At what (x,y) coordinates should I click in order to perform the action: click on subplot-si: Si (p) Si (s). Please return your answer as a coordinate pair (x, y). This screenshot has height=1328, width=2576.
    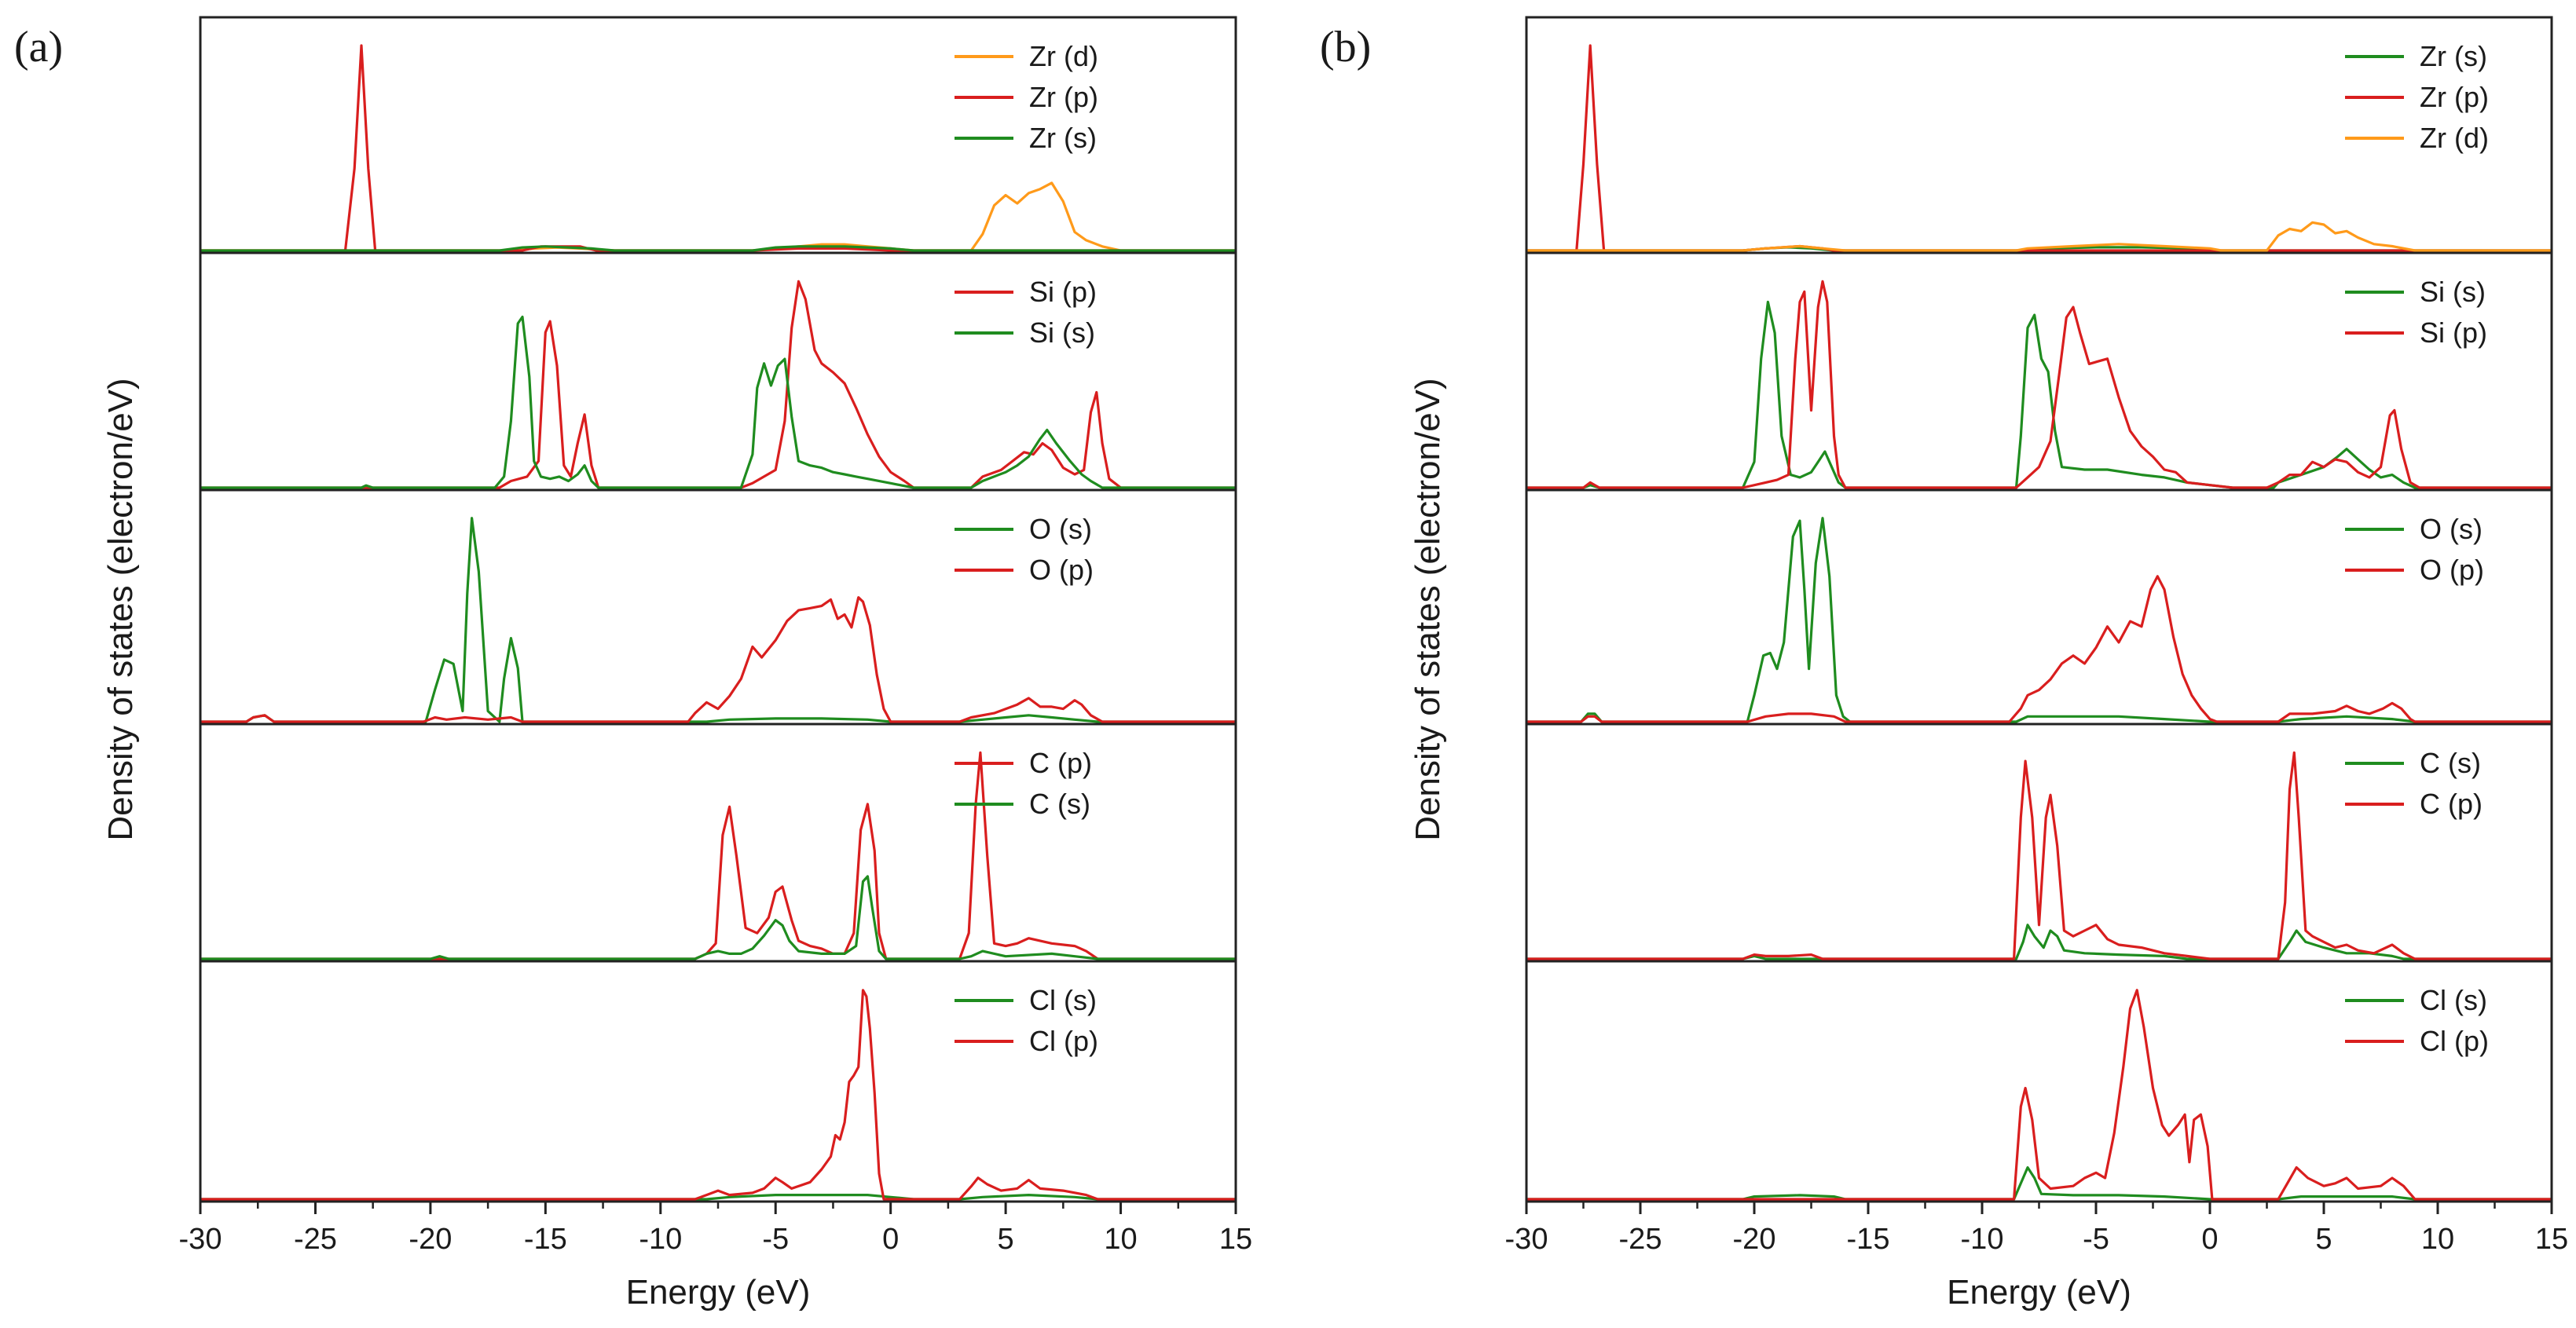
    Looking at the image, I should click on (718, 384).